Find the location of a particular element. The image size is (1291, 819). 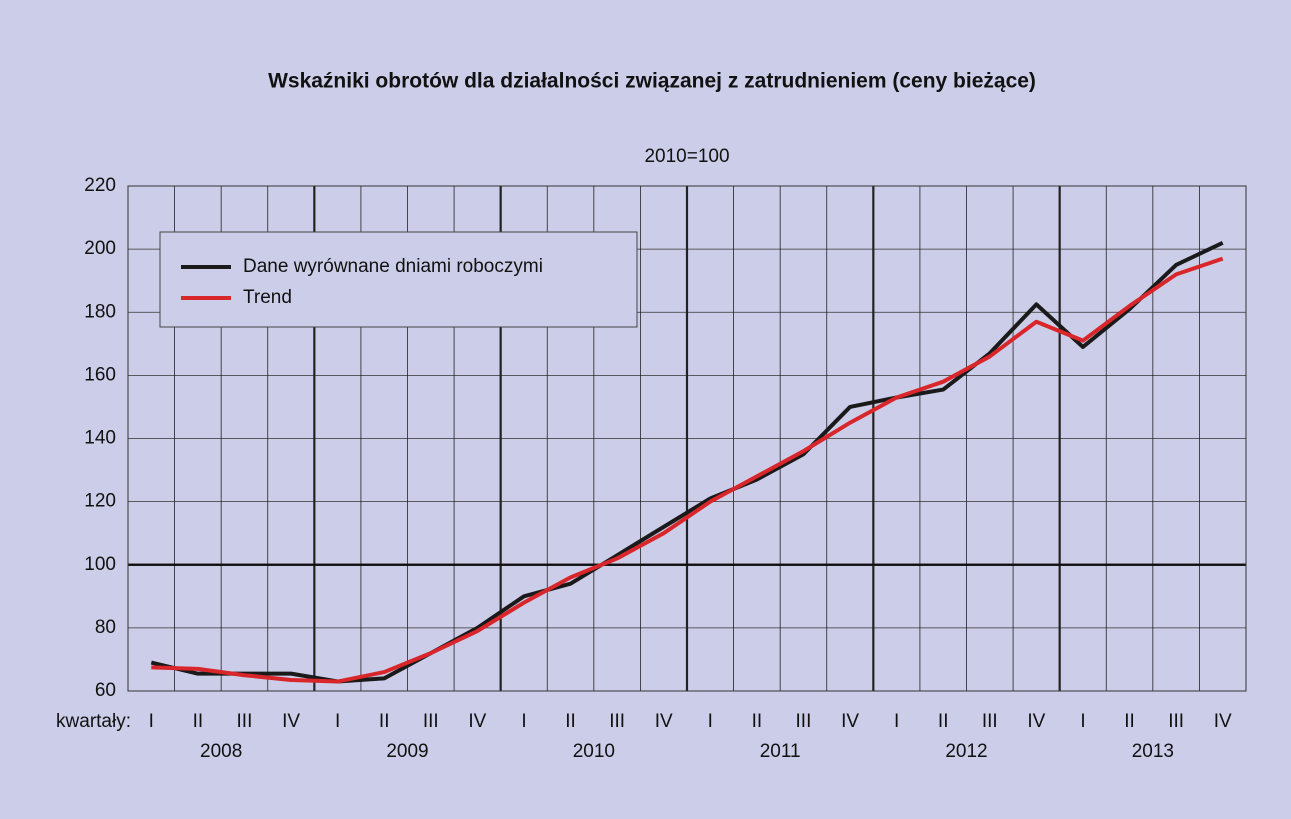

legend-label: Trend is located at coordinates (267, 297).